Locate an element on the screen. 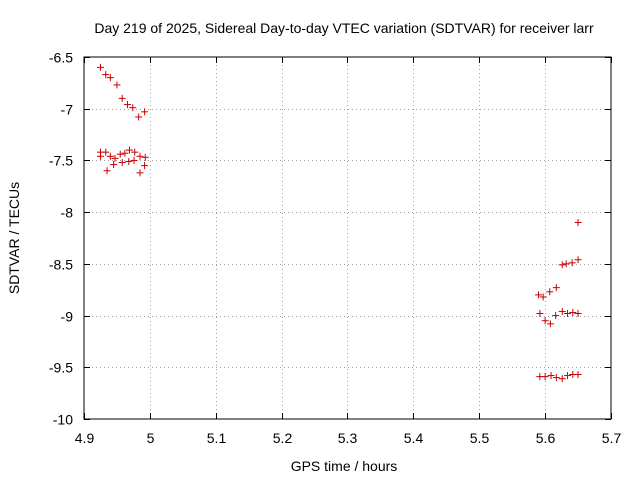 This screenshot has width=640, height=480. y-tick-label: -8.5 is located at coordinates (61, 265).